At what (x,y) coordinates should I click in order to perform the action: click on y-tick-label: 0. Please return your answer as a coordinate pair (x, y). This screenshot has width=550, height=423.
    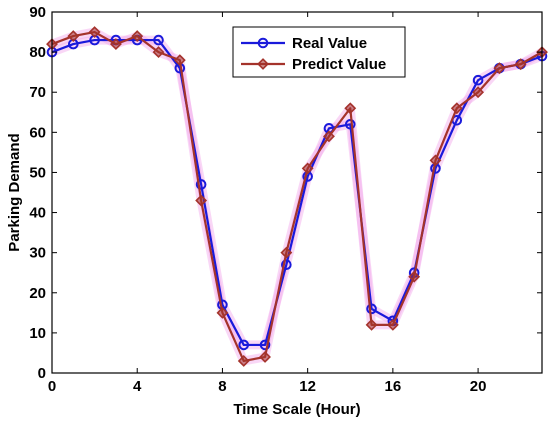
    Looking at the image, I should click on (42, 373).